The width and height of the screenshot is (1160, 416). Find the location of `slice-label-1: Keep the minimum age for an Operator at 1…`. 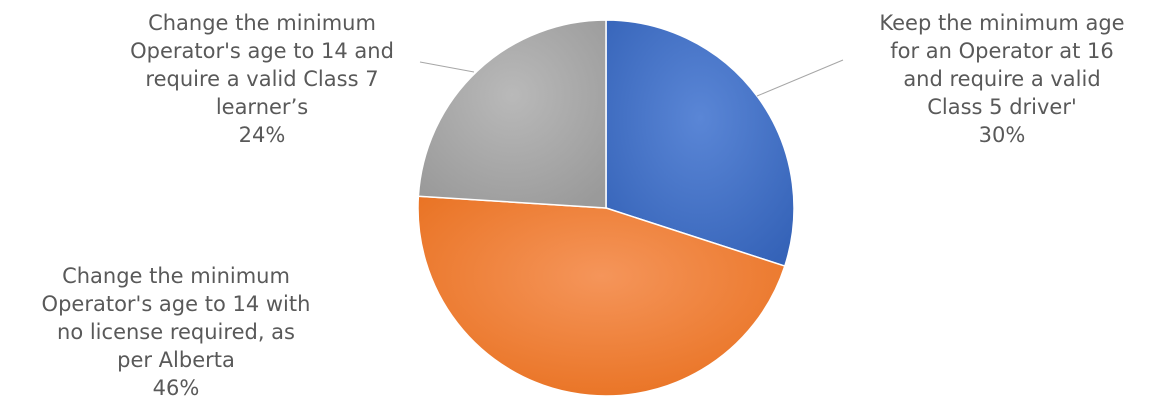

slice-label-1: Keep the minimum age for an Operator at 1… is located at coordinates (1001, 79).